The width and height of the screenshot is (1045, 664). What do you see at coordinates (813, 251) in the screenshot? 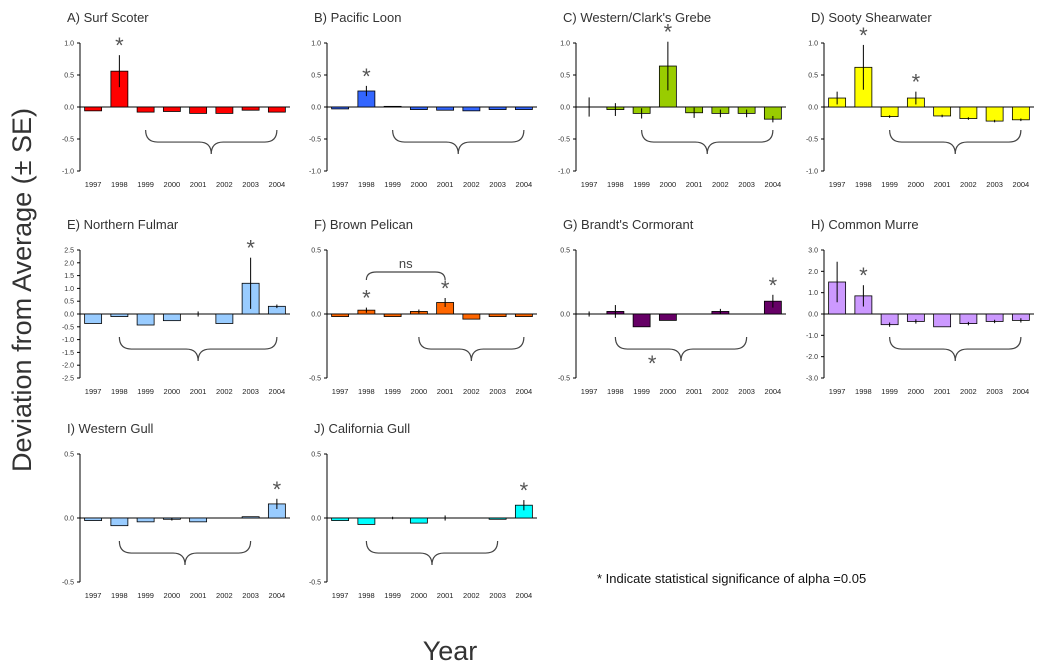
I see `y-tick-label: 3.0` at bounding box center [813, 251].